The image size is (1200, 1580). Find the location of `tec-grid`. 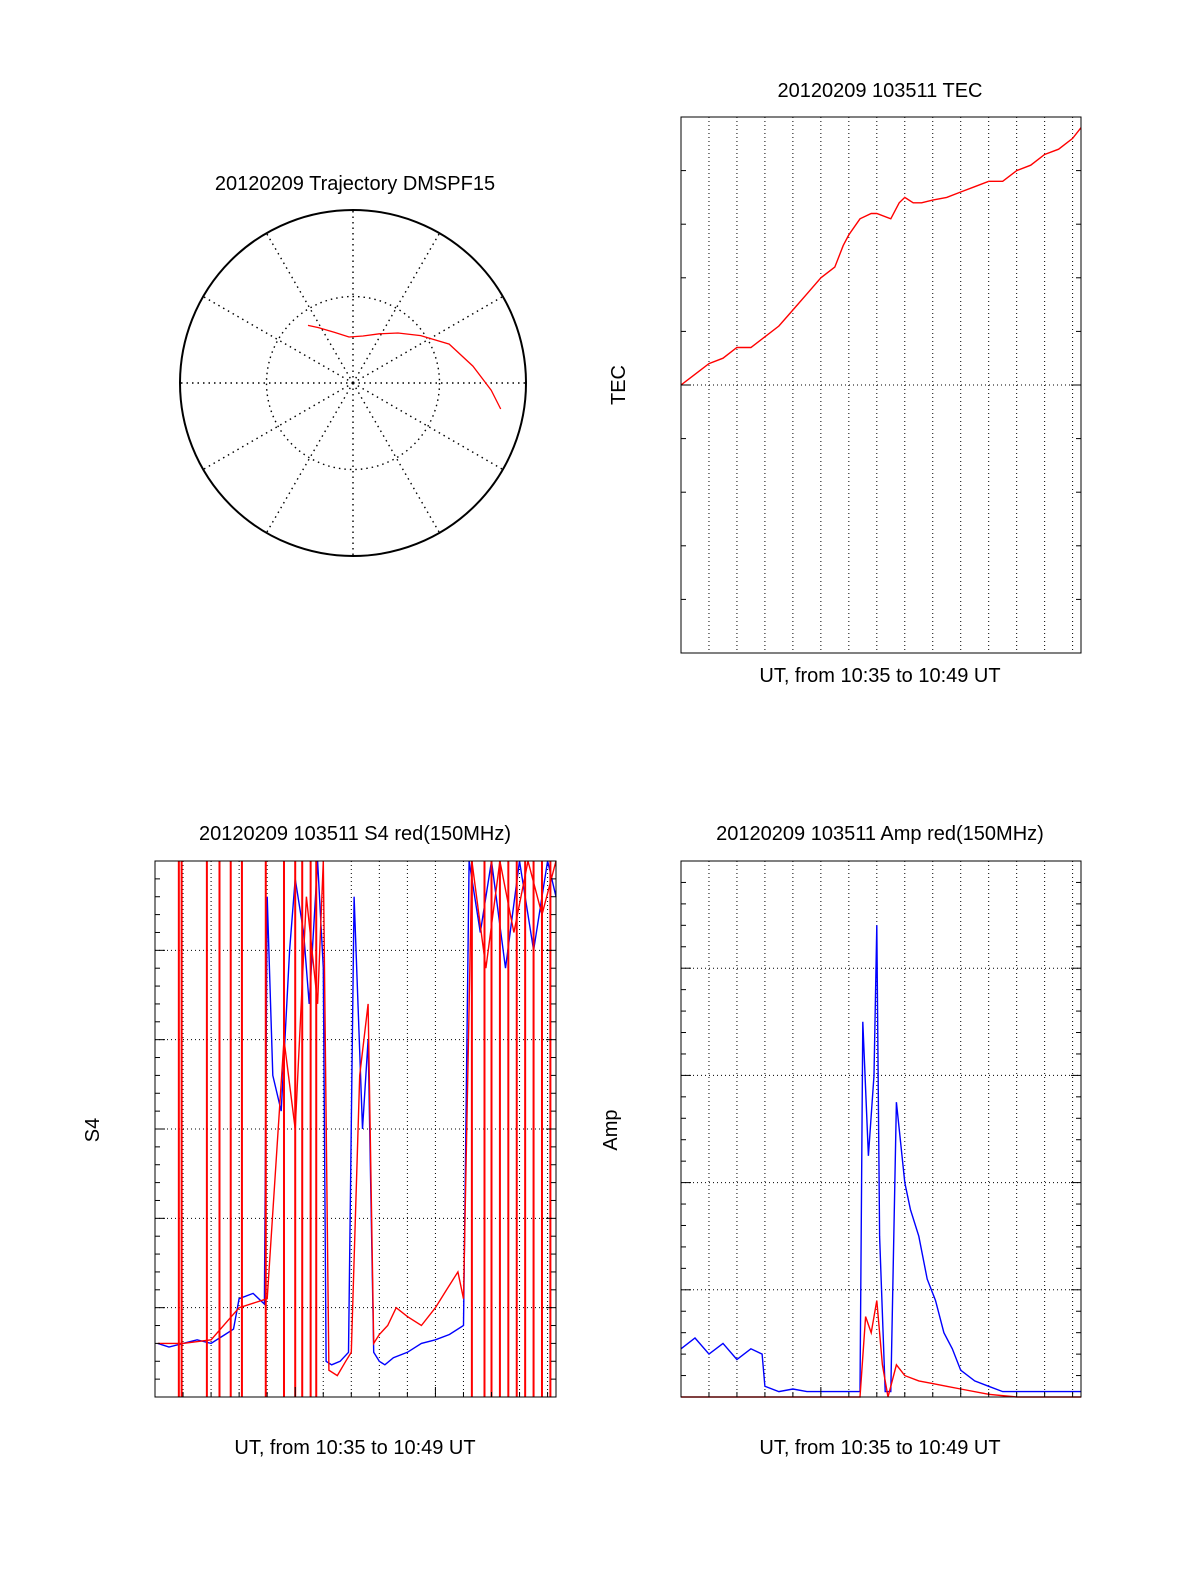

tec-grid is located at coordinates (881, 385).